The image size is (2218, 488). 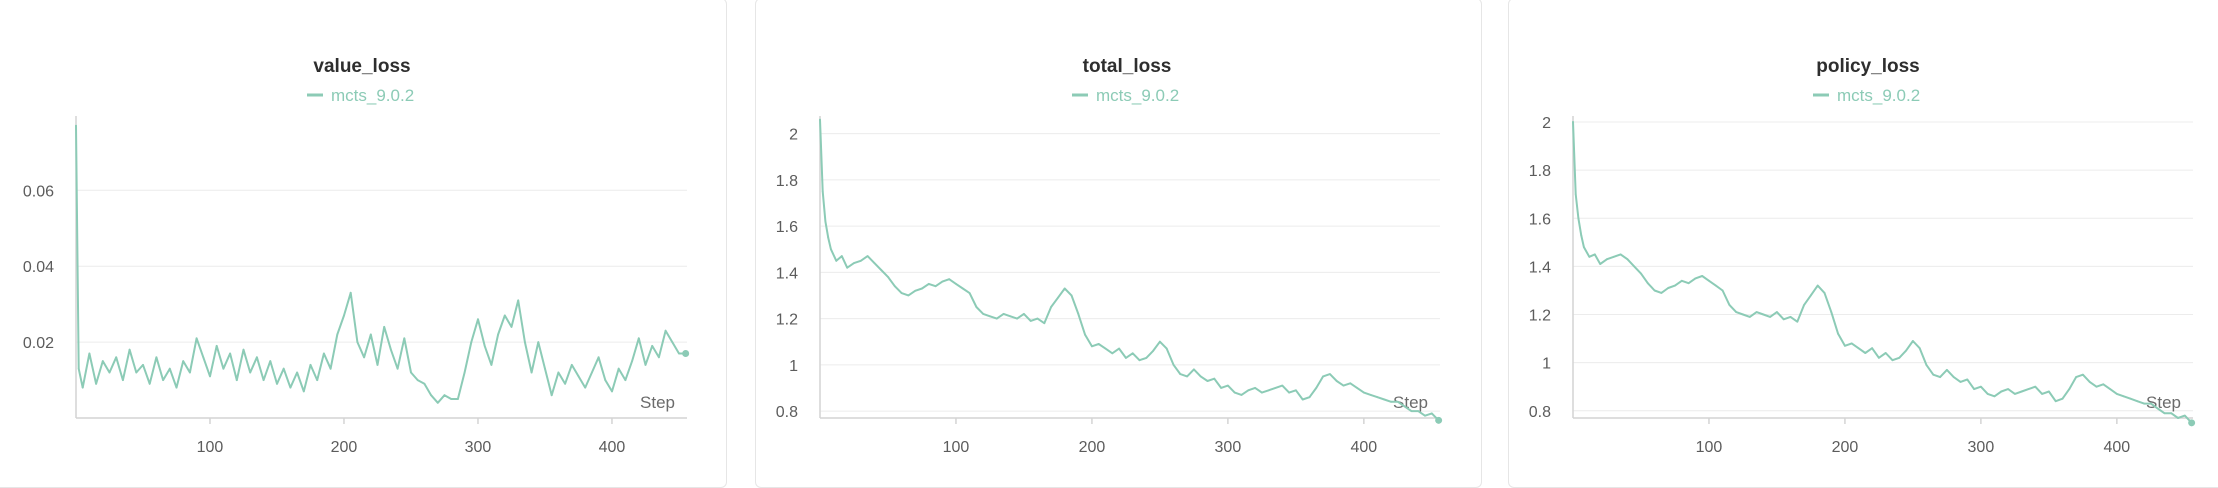 I want to click on y-tick-label: 2, so click(x=1546, y=123).